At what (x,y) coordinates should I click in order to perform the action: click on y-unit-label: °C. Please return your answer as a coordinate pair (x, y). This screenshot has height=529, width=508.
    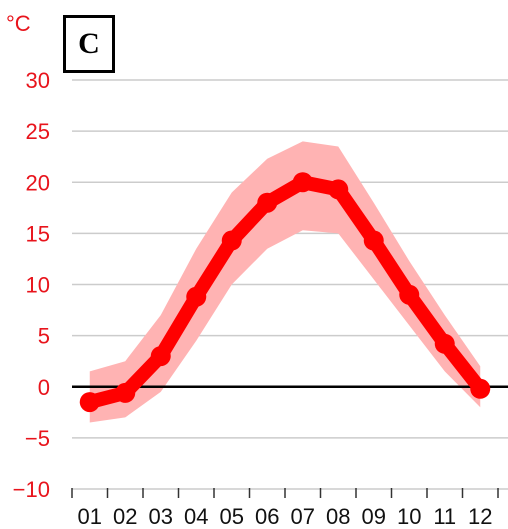
    Looking at the image, I should click on (18, 23).